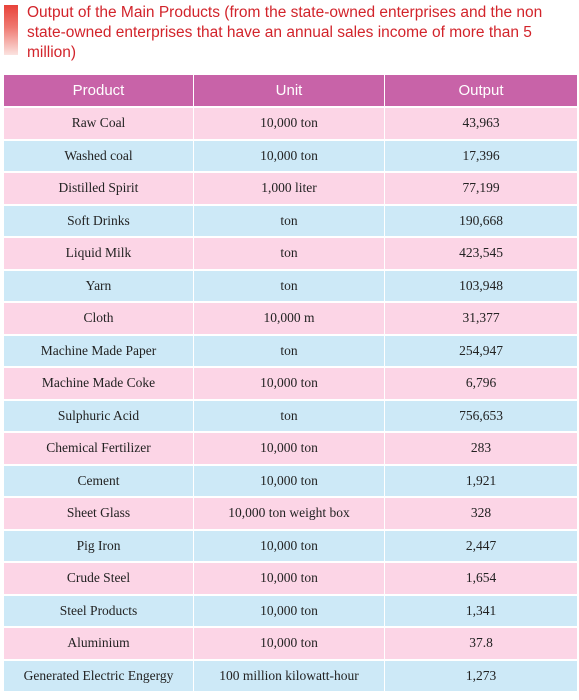  I want to click on table-row: Steel Products 10,000 ton 1,341, so click(290, 611).